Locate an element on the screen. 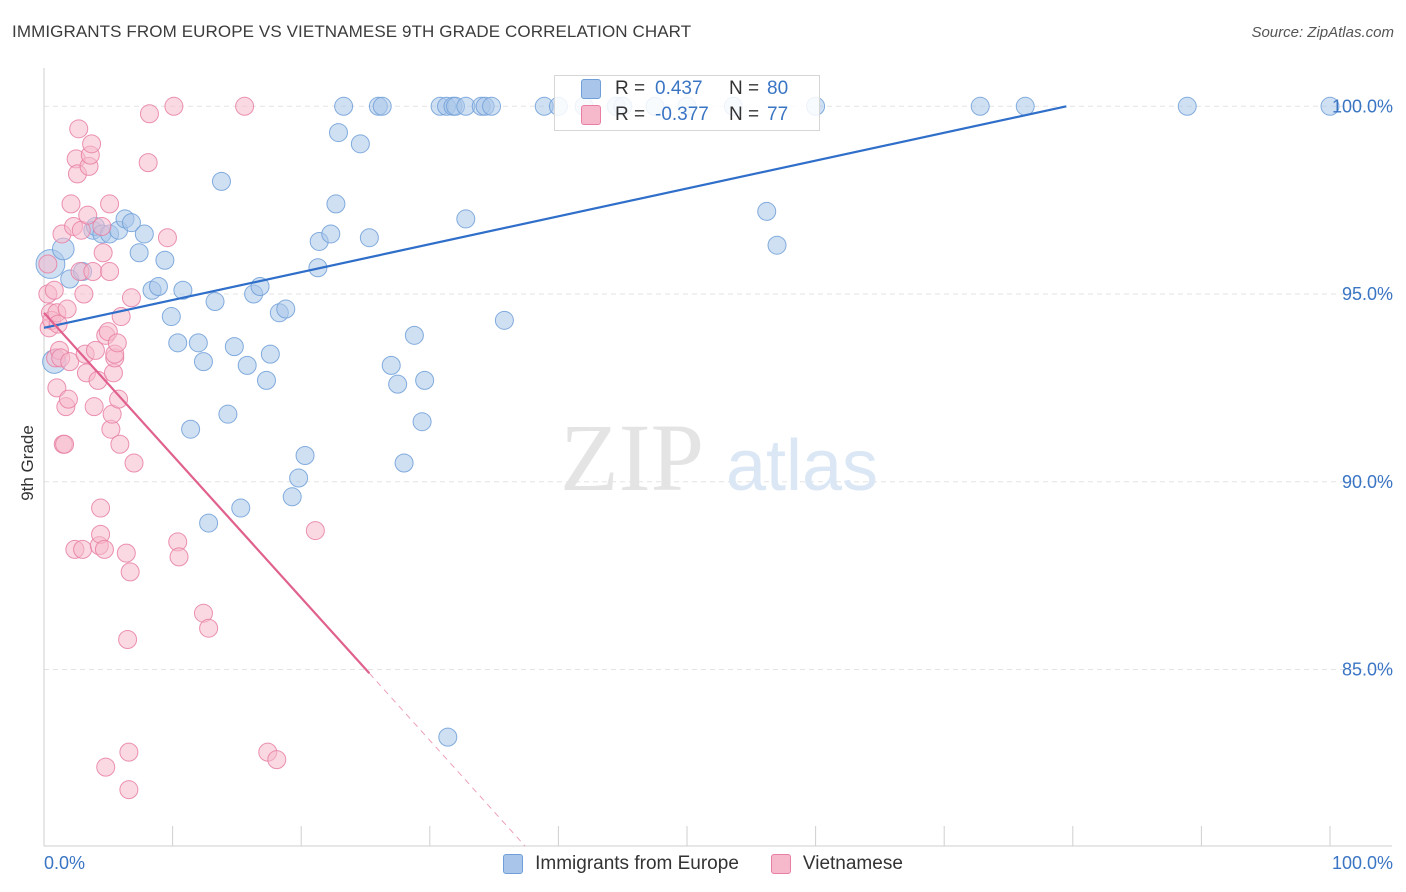 The image size is (1406, 892). series-legend: Immigrants from Europe Vietnamese is located at coordinates (703, 864).